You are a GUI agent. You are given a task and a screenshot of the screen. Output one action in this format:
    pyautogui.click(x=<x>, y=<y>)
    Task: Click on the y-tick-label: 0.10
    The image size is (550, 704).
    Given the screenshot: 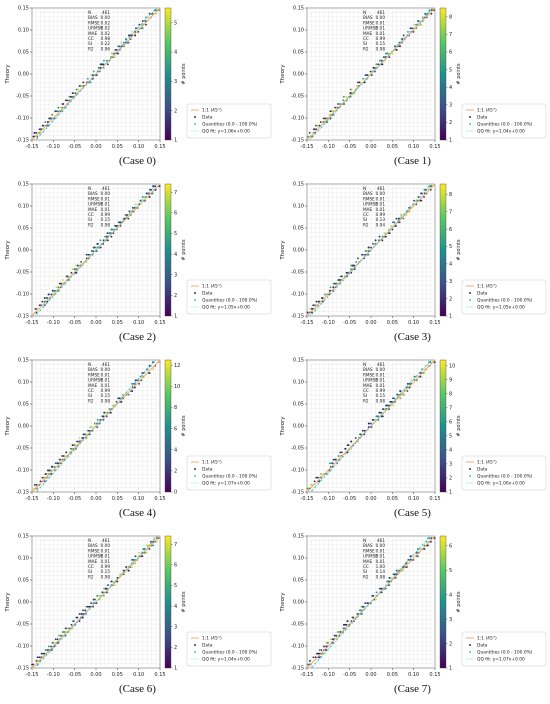 What is the action you would take?
    pyautogui.click(x=298, y=207)
    